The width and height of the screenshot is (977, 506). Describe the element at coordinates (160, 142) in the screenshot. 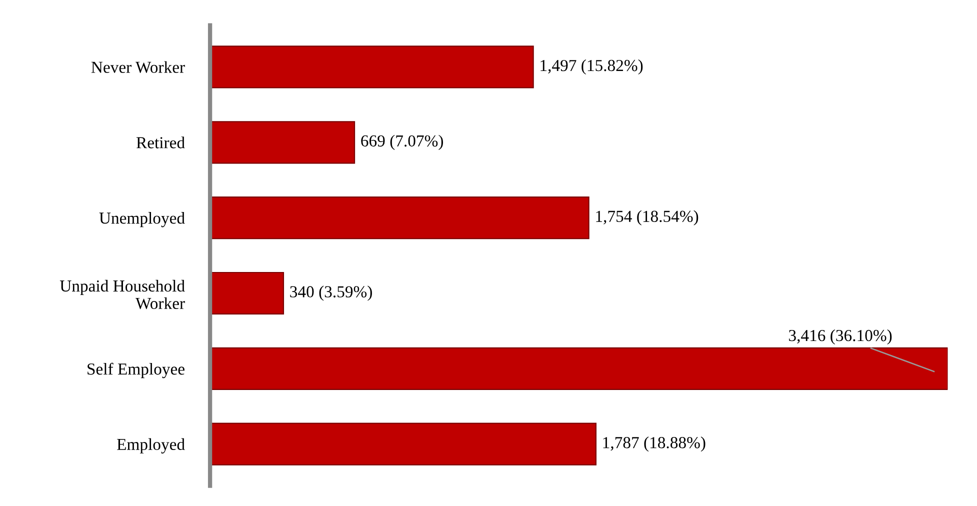

I see `y-tick-label: Retired` at that location.